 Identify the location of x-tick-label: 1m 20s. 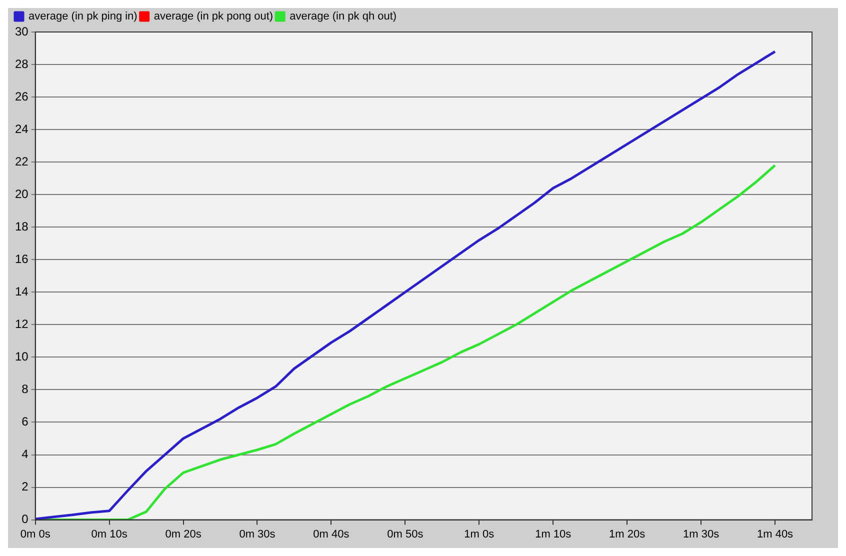
(627, 534).